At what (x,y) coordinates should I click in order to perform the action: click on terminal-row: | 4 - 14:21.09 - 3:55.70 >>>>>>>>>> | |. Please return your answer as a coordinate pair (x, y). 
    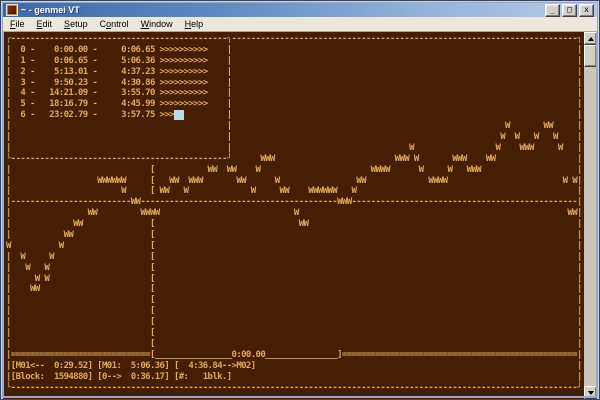
    Looking at the image, I should click on (294, 93).